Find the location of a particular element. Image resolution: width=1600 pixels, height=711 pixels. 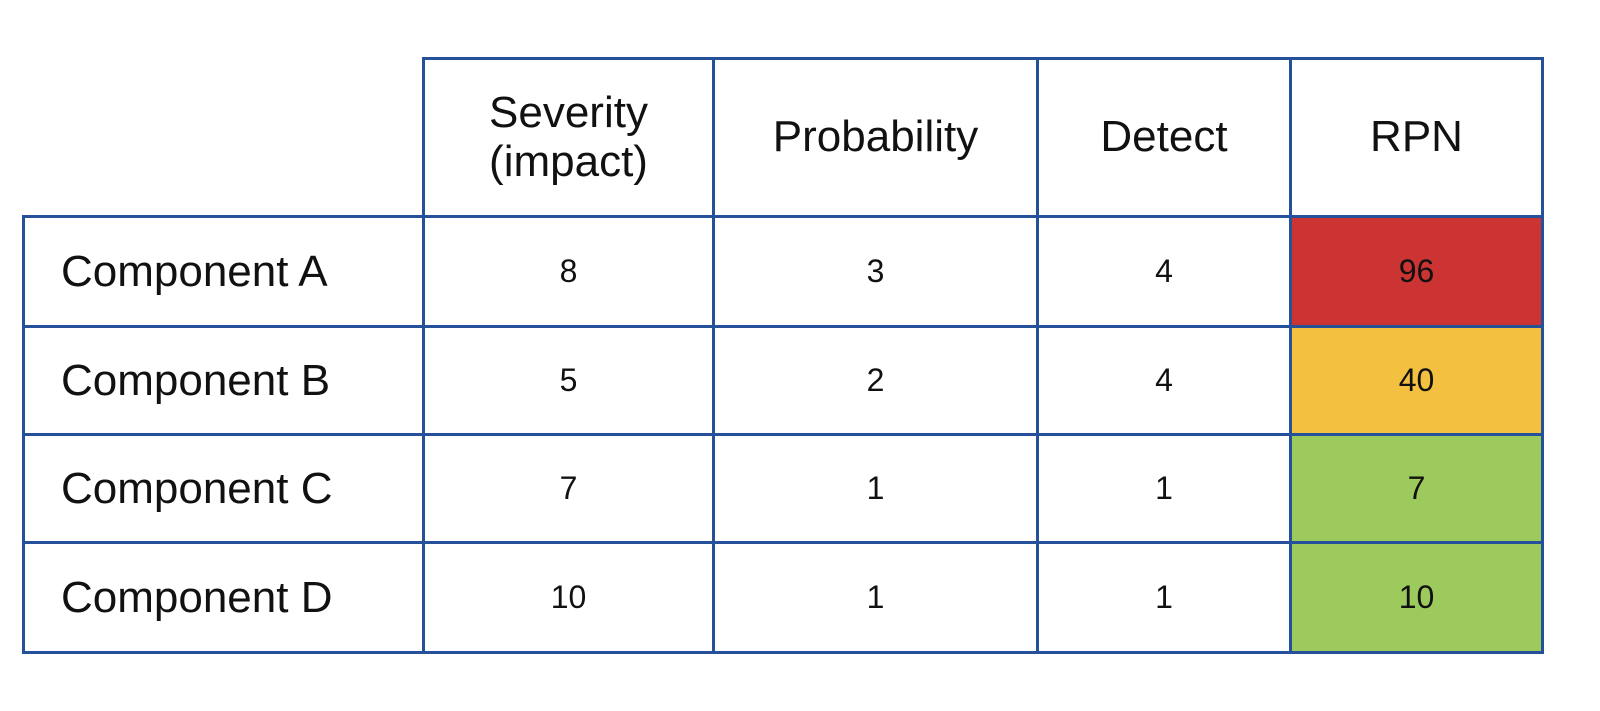

column-header: RPN is located at coordinates (1416, 137).